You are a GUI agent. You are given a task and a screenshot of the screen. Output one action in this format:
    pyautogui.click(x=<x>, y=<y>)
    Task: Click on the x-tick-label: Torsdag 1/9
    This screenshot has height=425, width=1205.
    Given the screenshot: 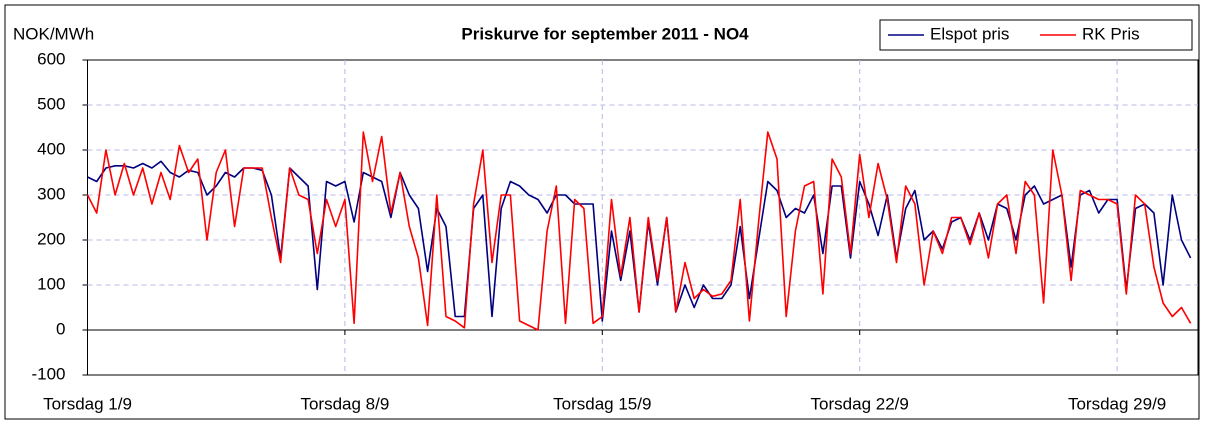 What is the action you would take?
    pyautogui.click(x=87, y=403)
    